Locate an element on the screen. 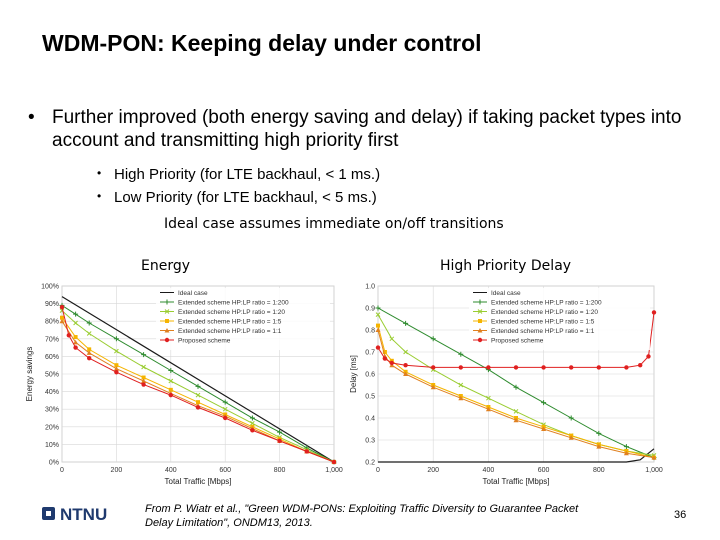 Image resolution: width=720 pixels, height=540 pixels. ntnu-logo-text: NTNU is located at coordinates (83, 514).